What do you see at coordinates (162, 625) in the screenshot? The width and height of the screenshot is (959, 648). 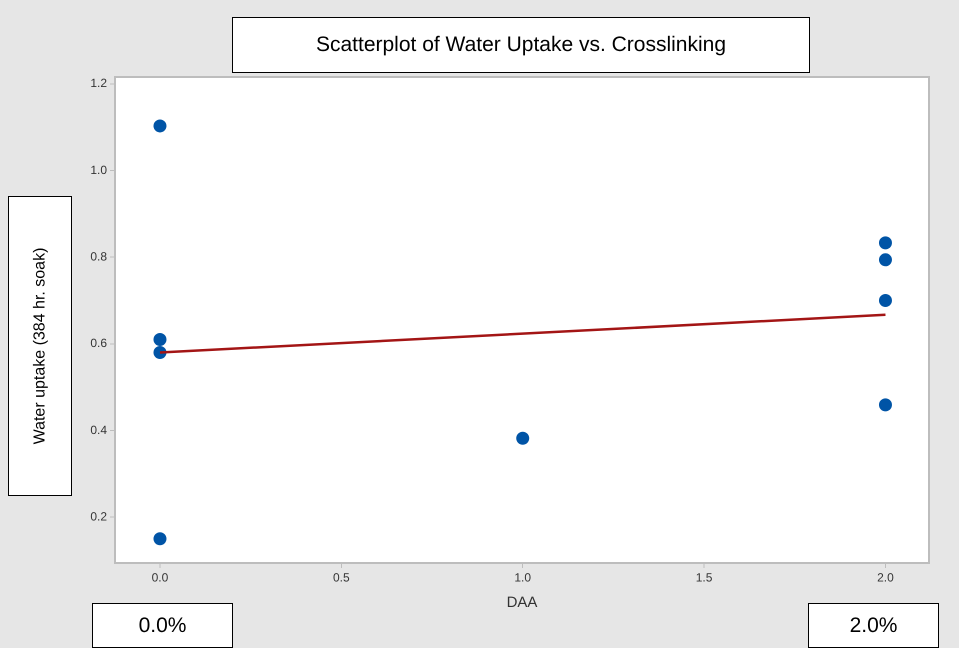 I see `text: 0.0%` at bounding box center [162, 625].